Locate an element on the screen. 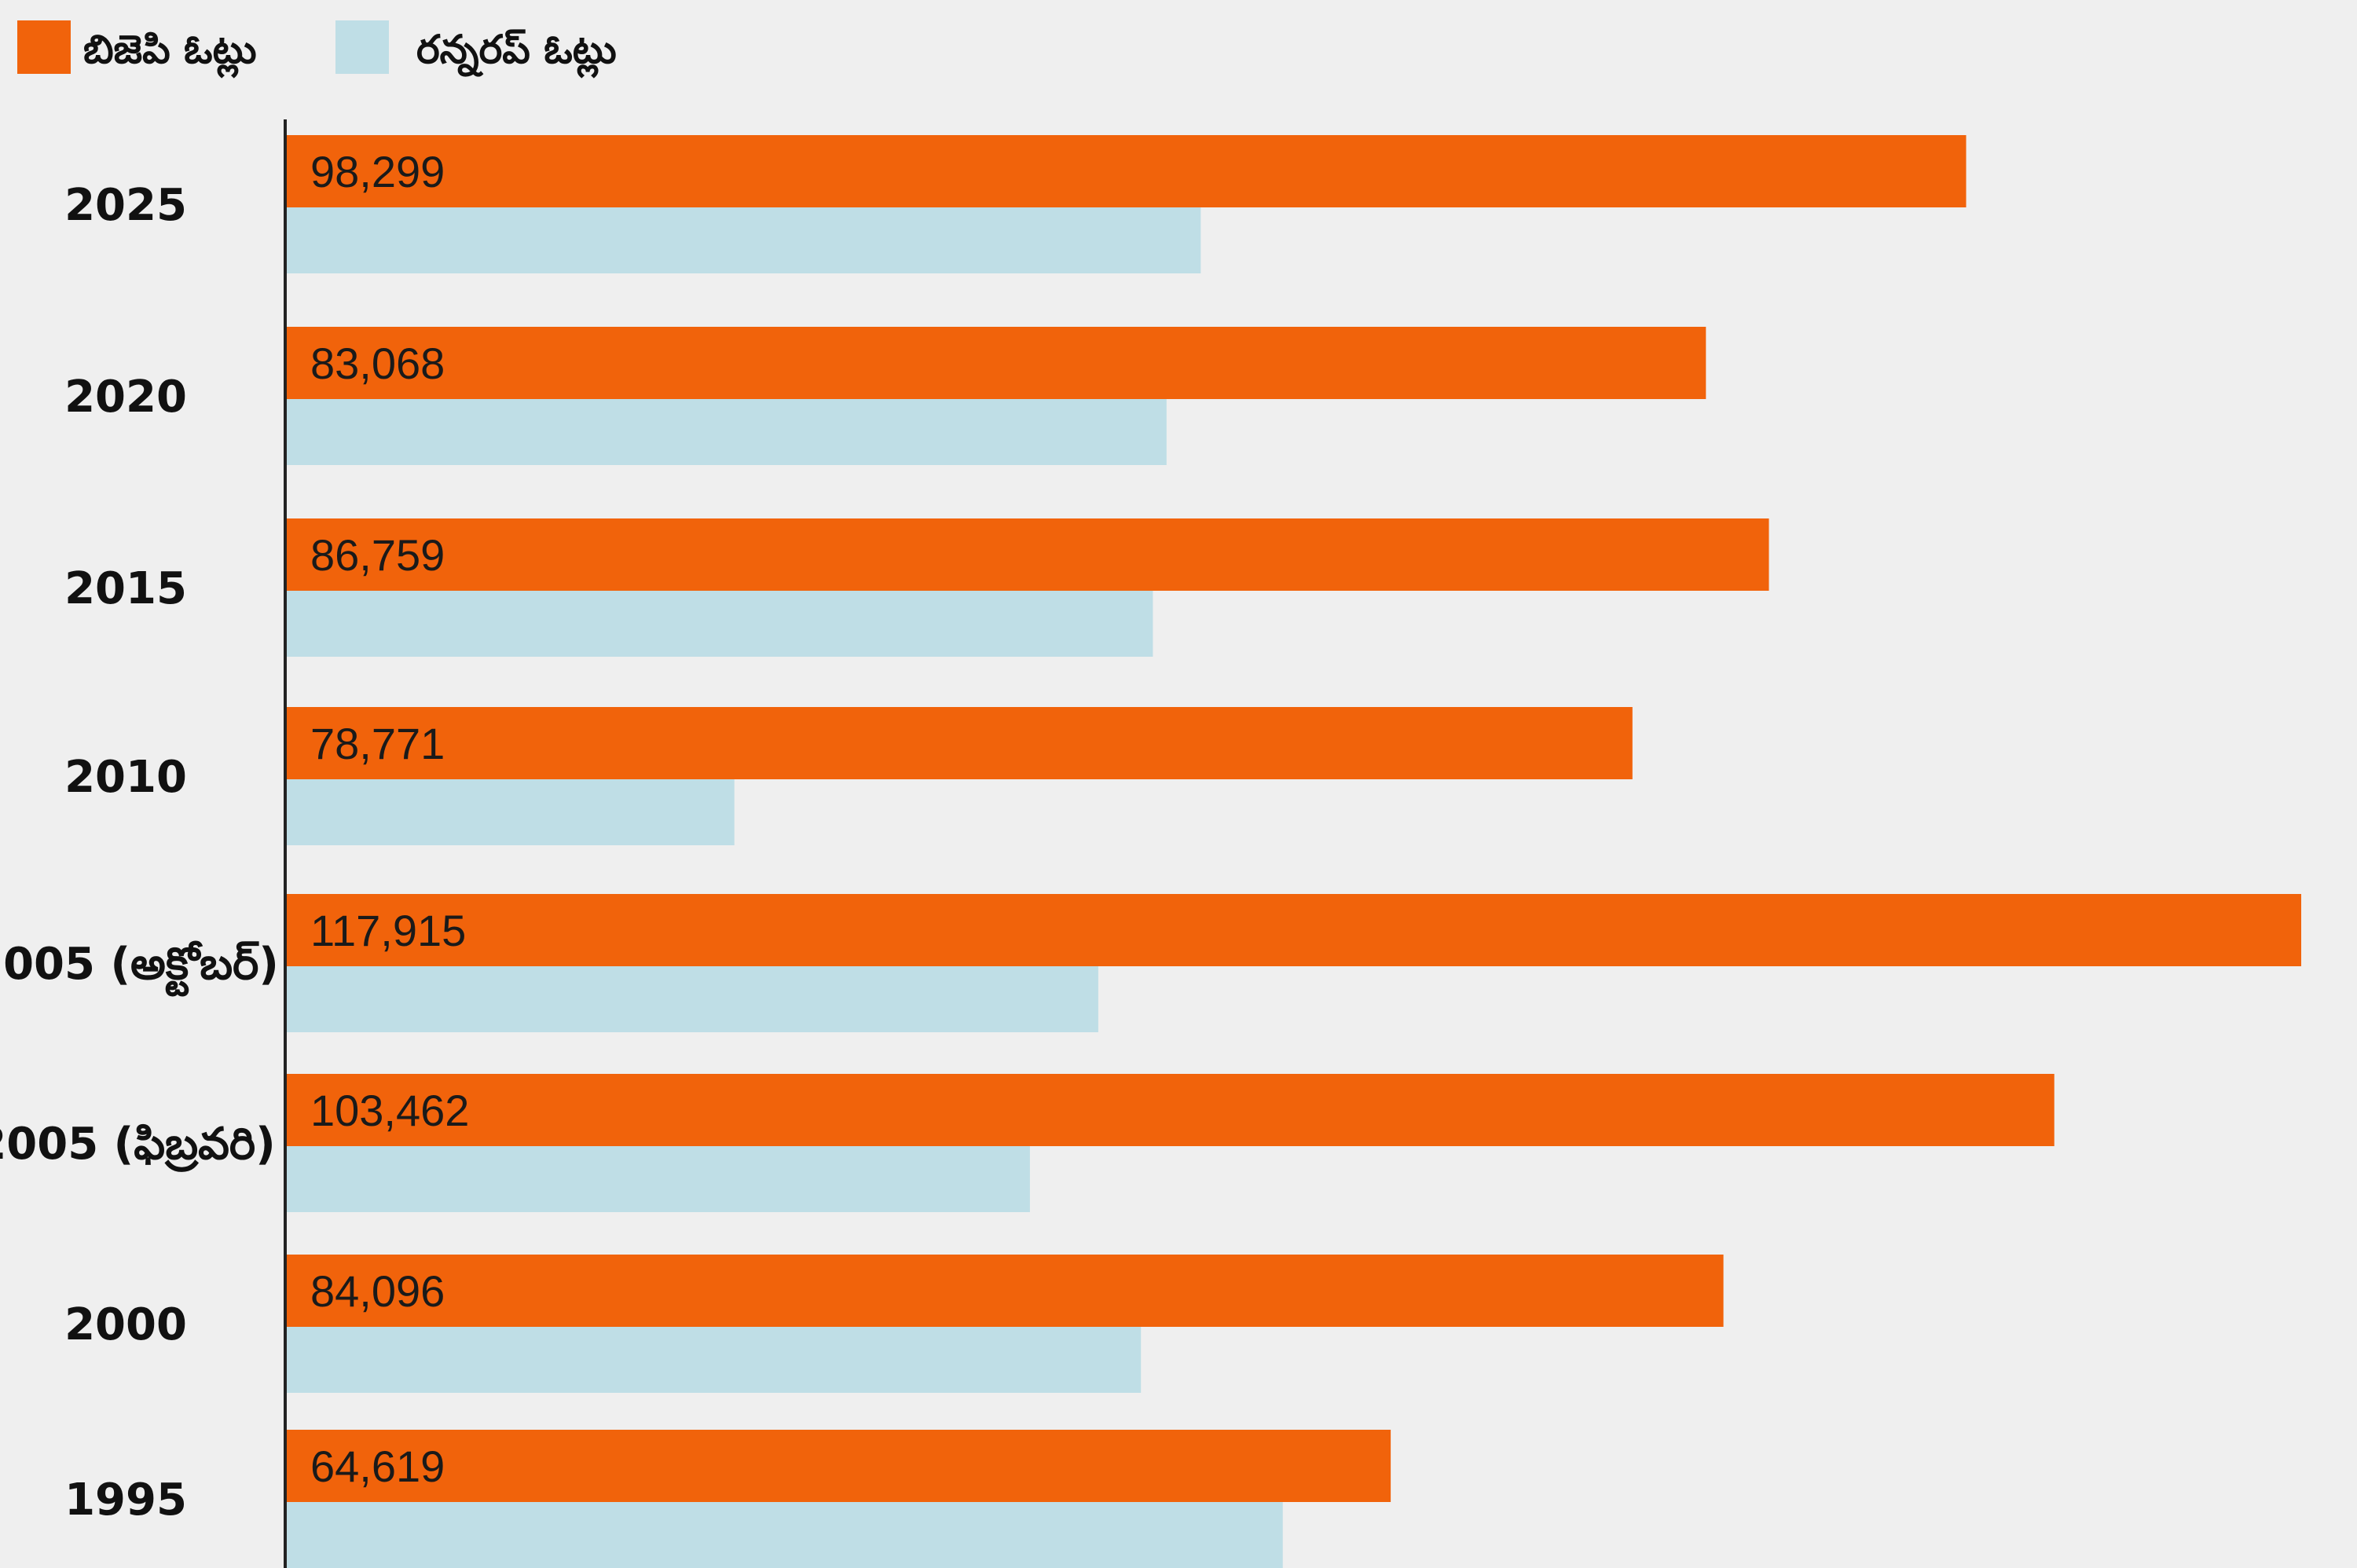  bar-bjp-2005-oct is located at coordinates (1294, 930).